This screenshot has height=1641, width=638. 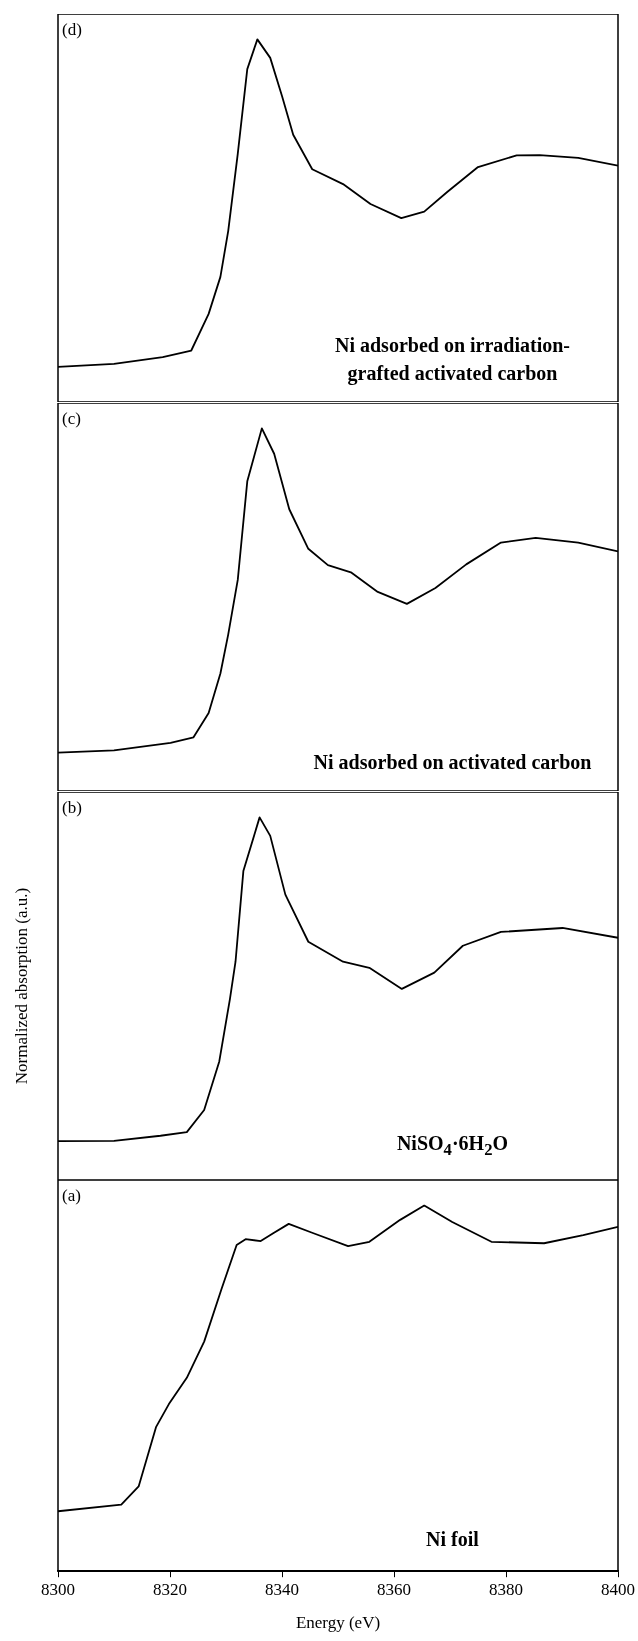 I want to click on text: (a), so click(x=71, y=1196).